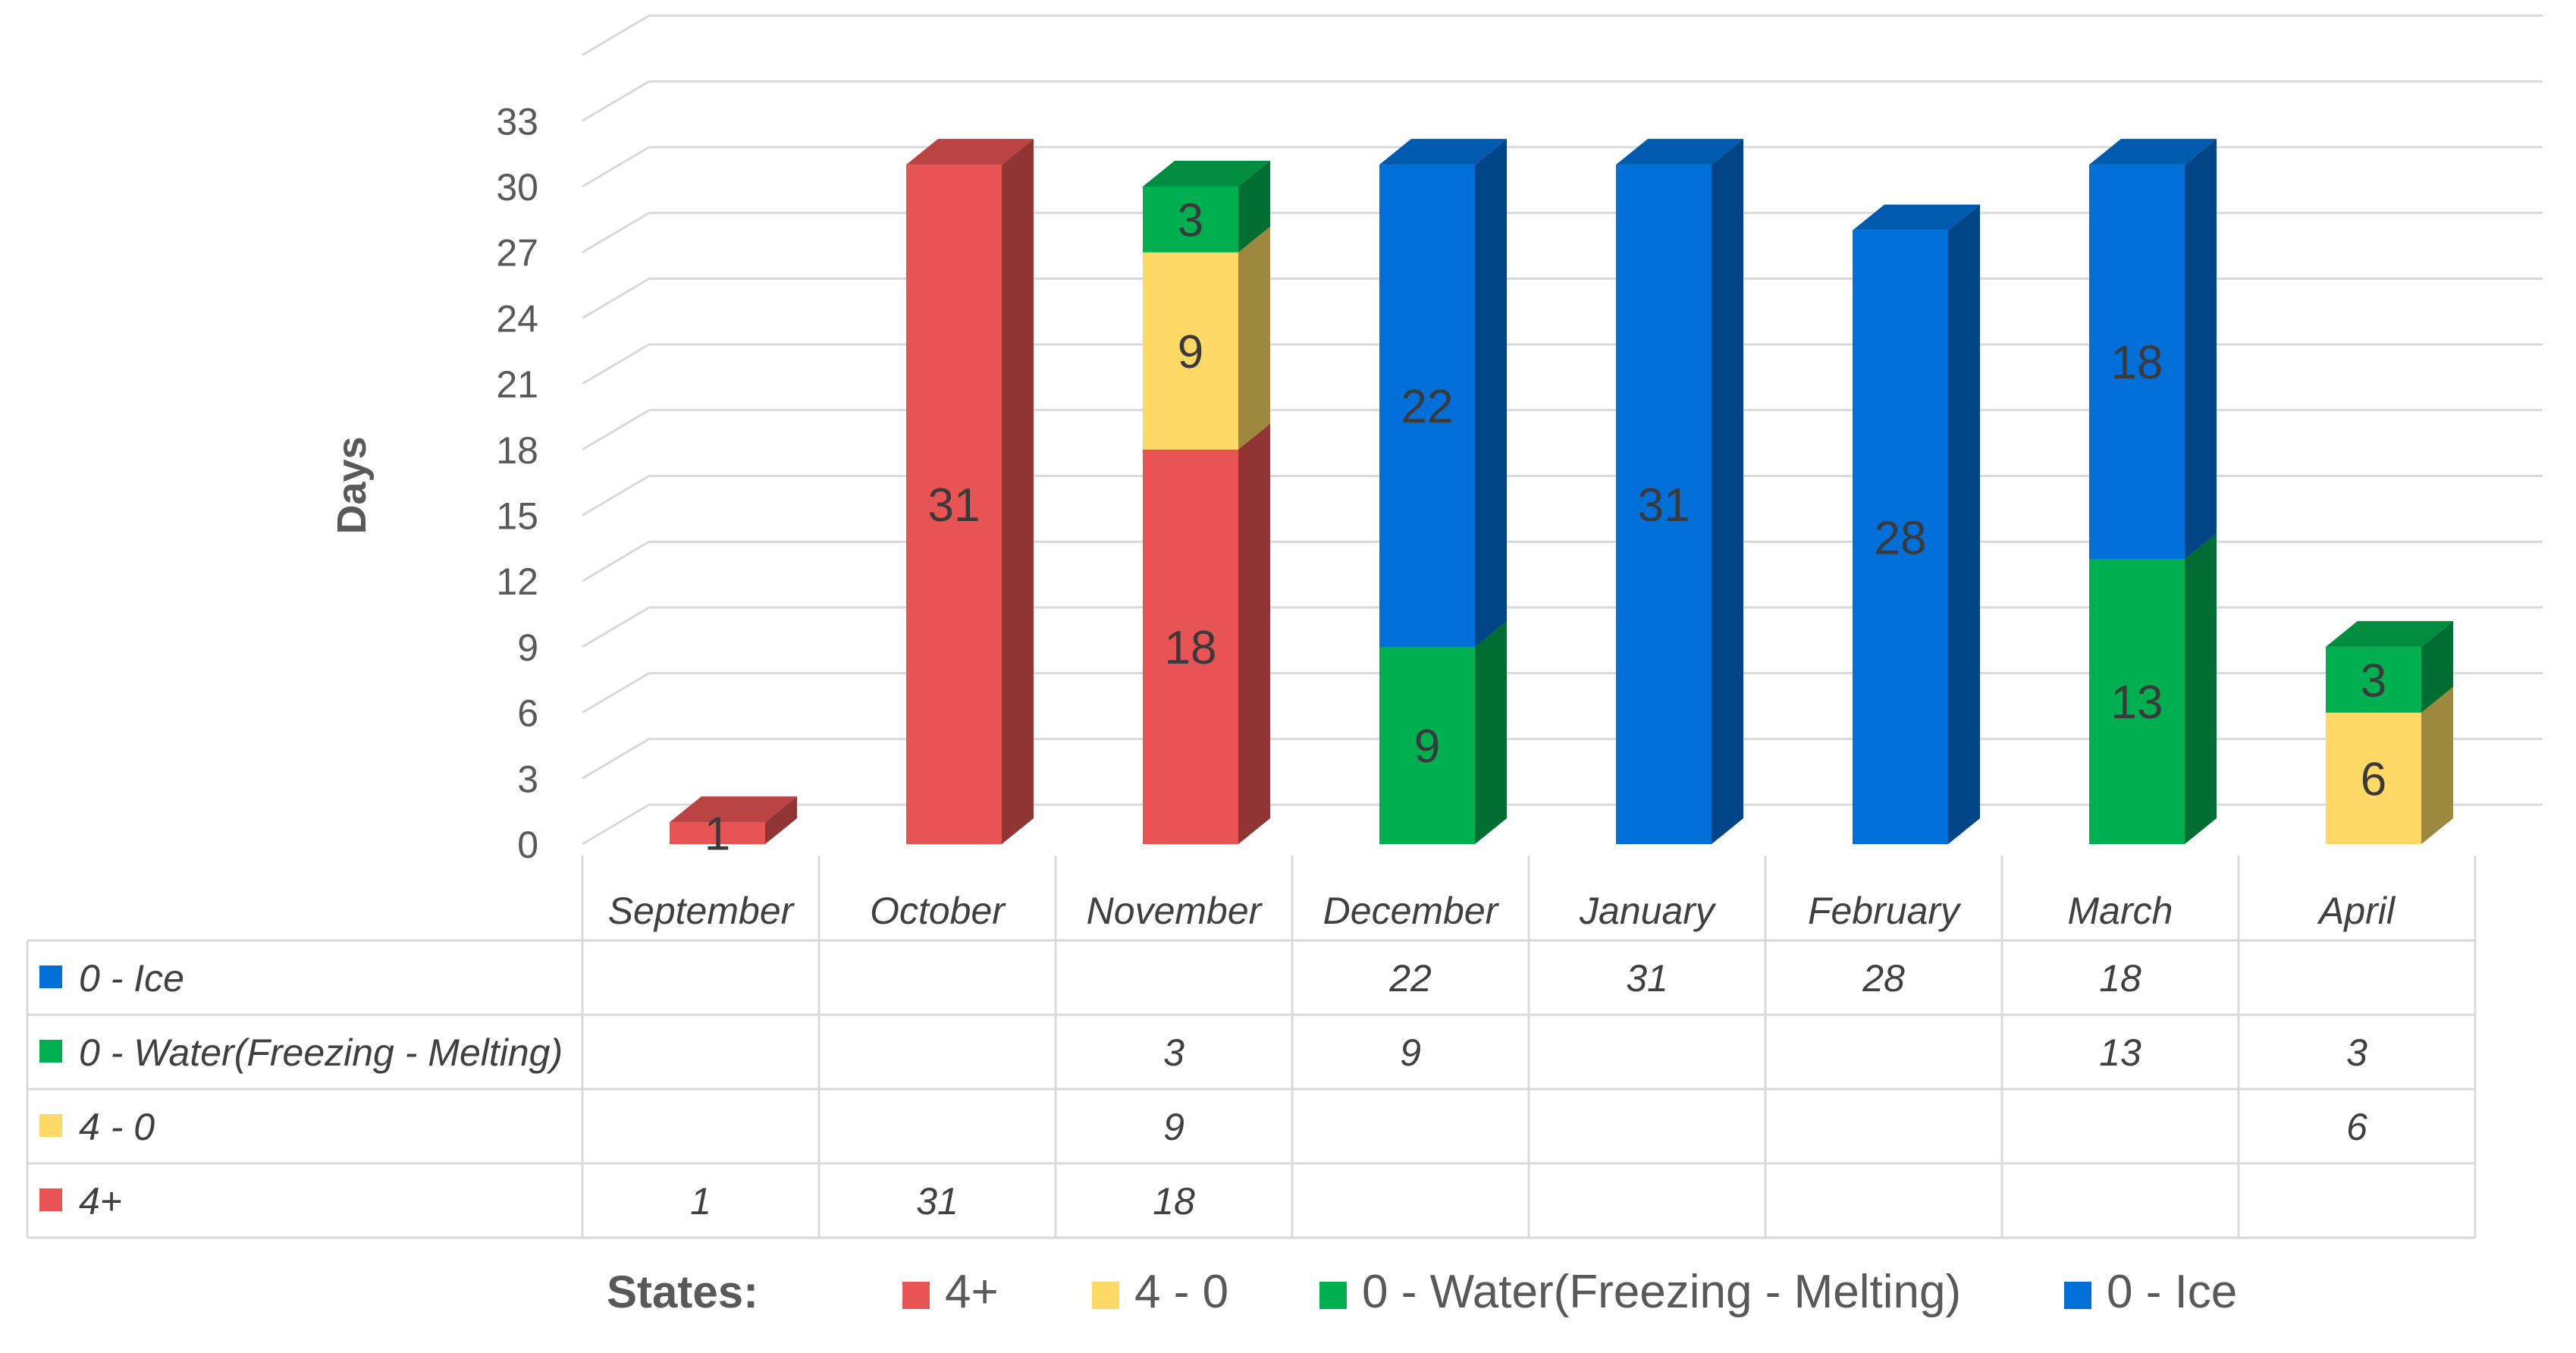  I want to click on data-label: 9, so click(1190, 352).